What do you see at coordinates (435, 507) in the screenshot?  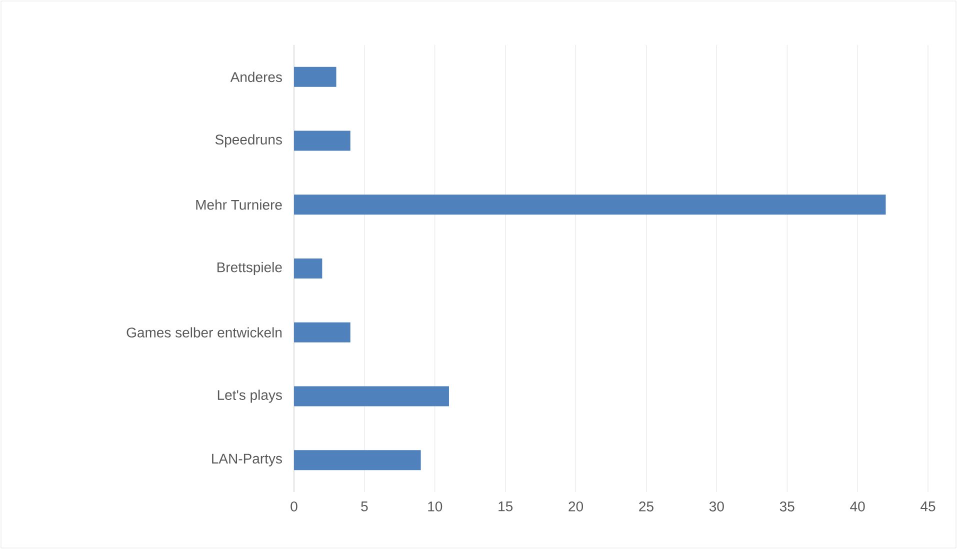 I see `x-tick-label: 10` at bounding box center [435, 507].